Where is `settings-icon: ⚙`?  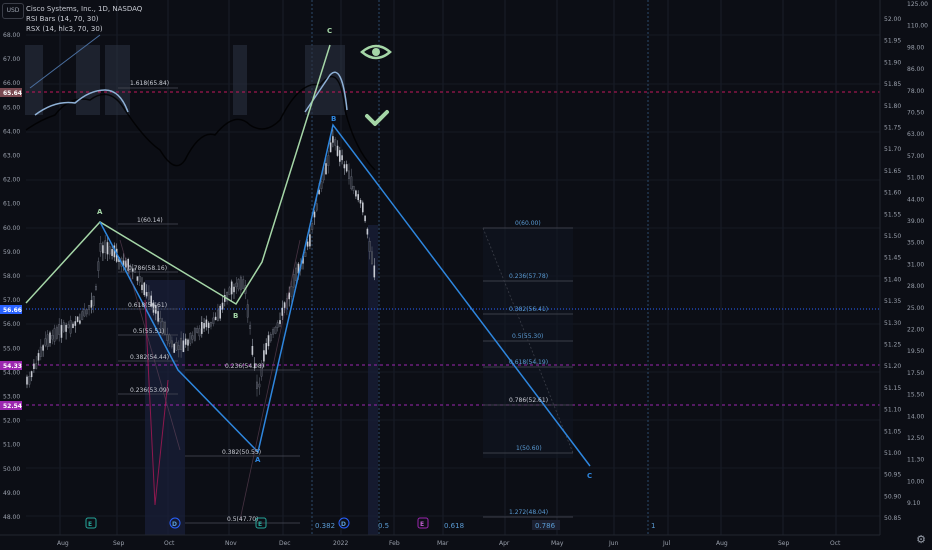
settings-icon: ⚙ is located at coordinates (921, 539).